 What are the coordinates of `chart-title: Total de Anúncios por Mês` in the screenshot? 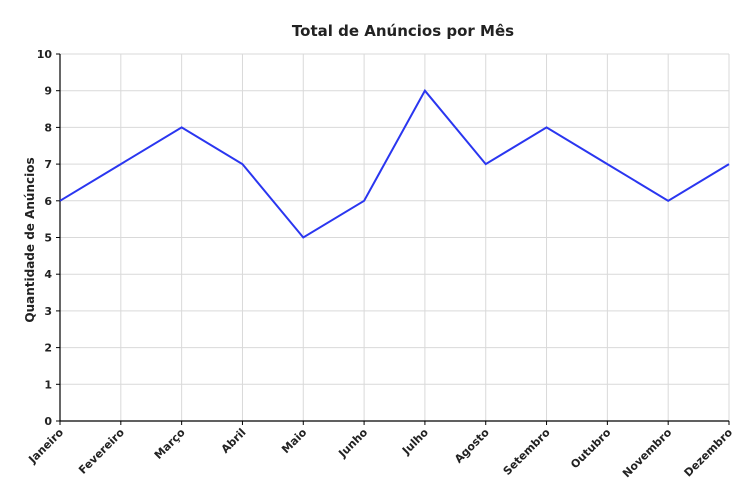 It's located at (403, 31).